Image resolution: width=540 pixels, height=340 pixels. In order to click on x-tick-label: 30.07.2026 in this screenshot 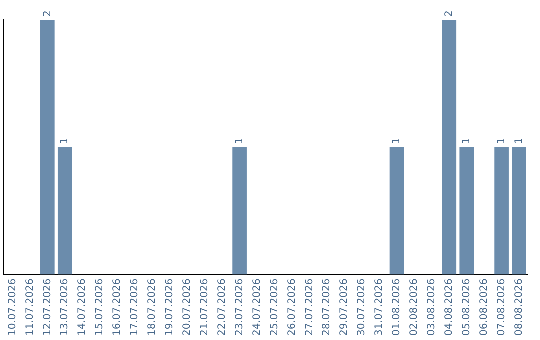, I will do `click(362, 307)`.